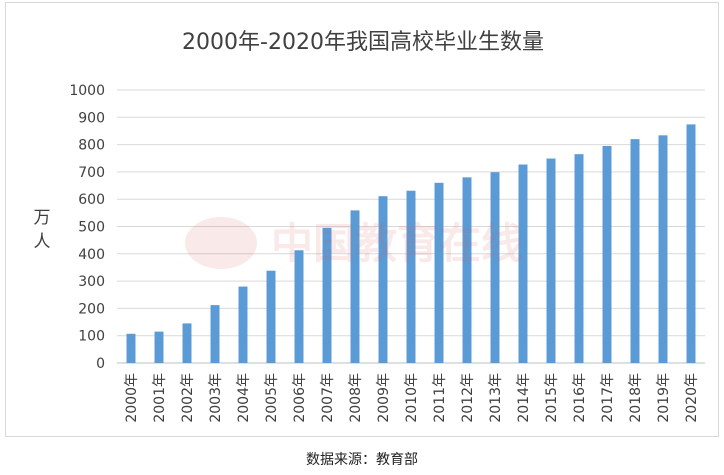 The height and width of the screenshot is (475, 724). I want to click on source-note: 数据来源：教育部, so click(362, 460).